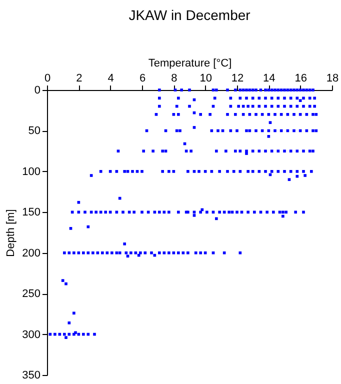 Image resolution: width=341 pixels, height=384 pixels. What do you see at coordinates (237, 78) in the screenshot?
I see `x-tick-label: 12` at bounding box center [237, 78].